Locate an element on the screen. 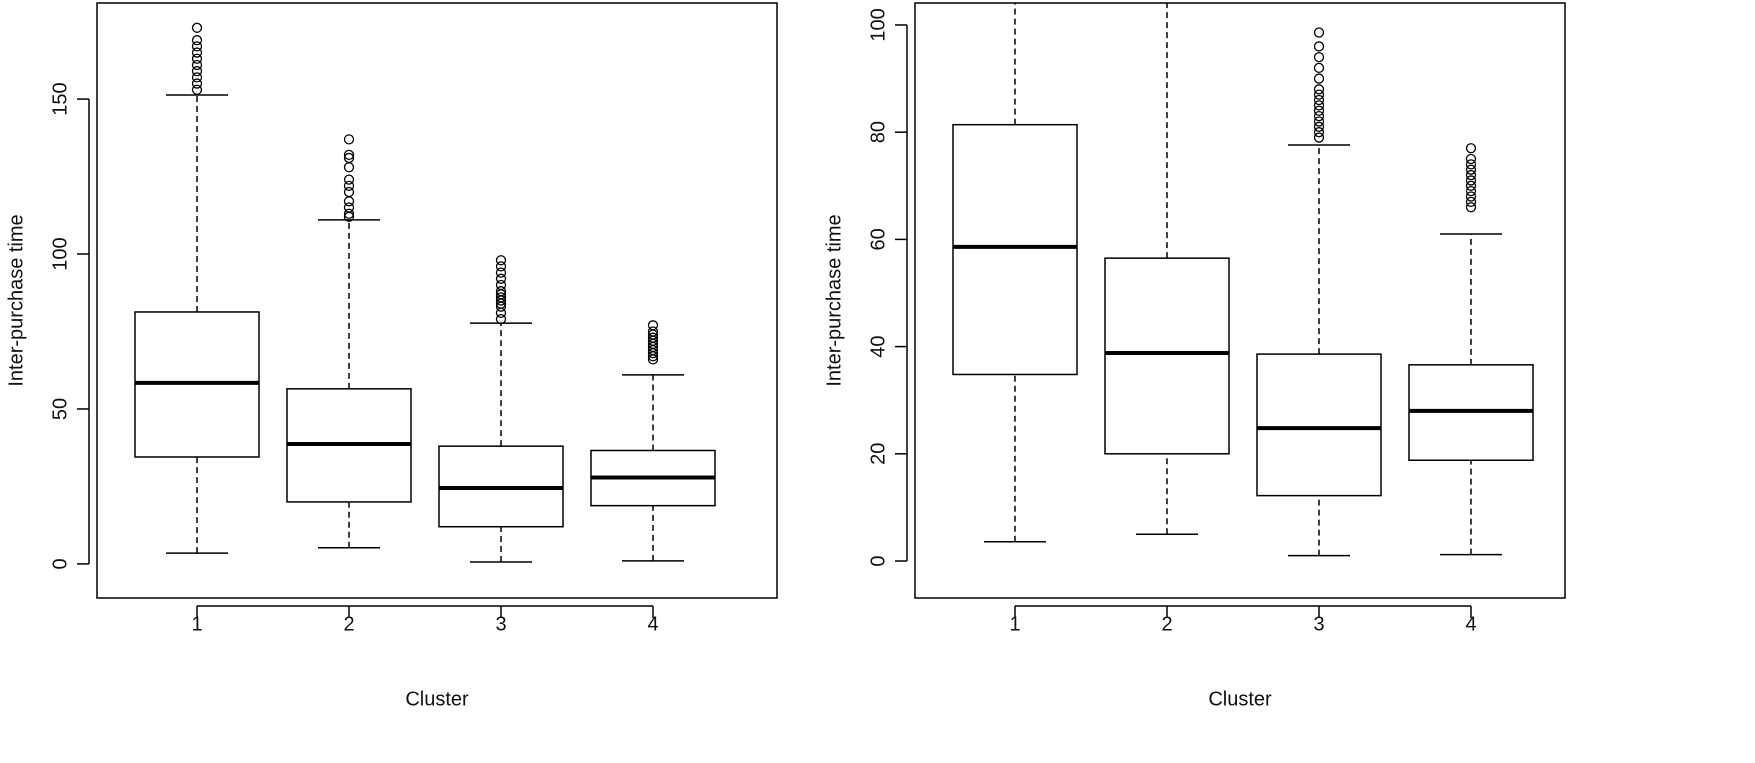 The width and height of the screenshot is (1755, 763). y-tick-label: 40 is located at coordinates (878, 346).